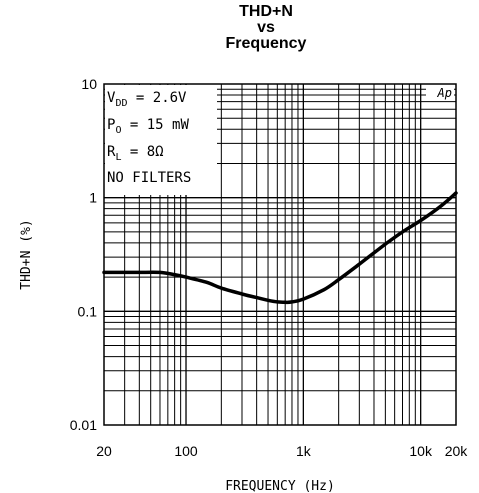 The width and height of the screenshot is (479, 493). I want to click on chart-title-line-2: vs, so click(266, 27).